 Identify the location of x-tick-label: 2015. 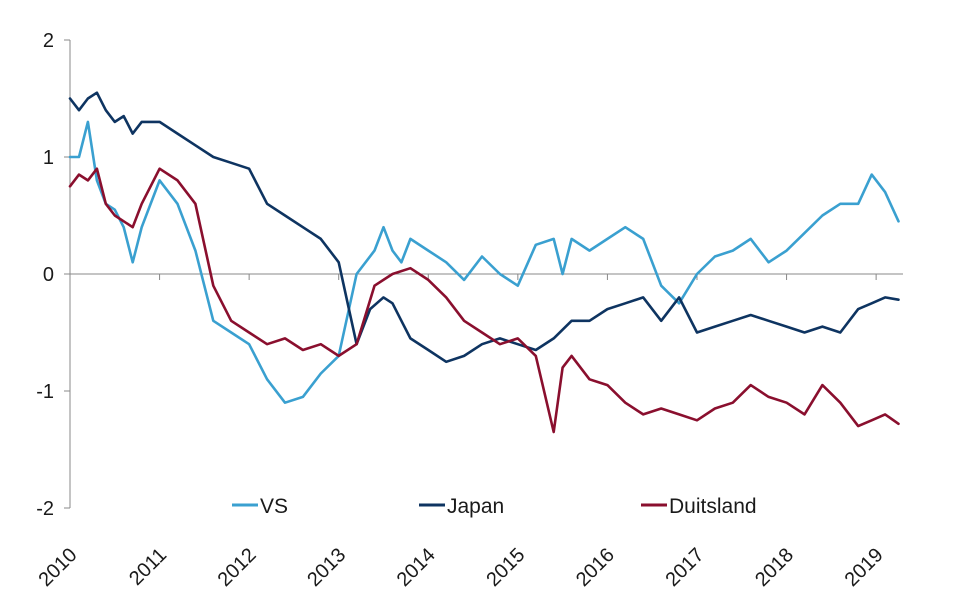
(505, 567).